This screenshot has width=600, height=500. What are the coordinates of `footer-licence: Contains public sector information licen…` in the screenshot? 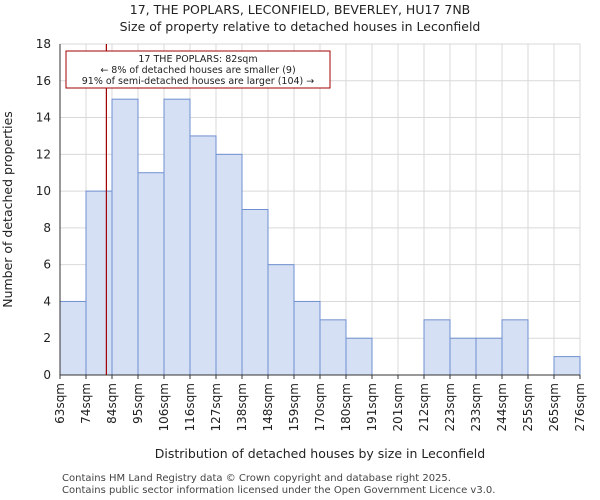 It's located at (279, 490).